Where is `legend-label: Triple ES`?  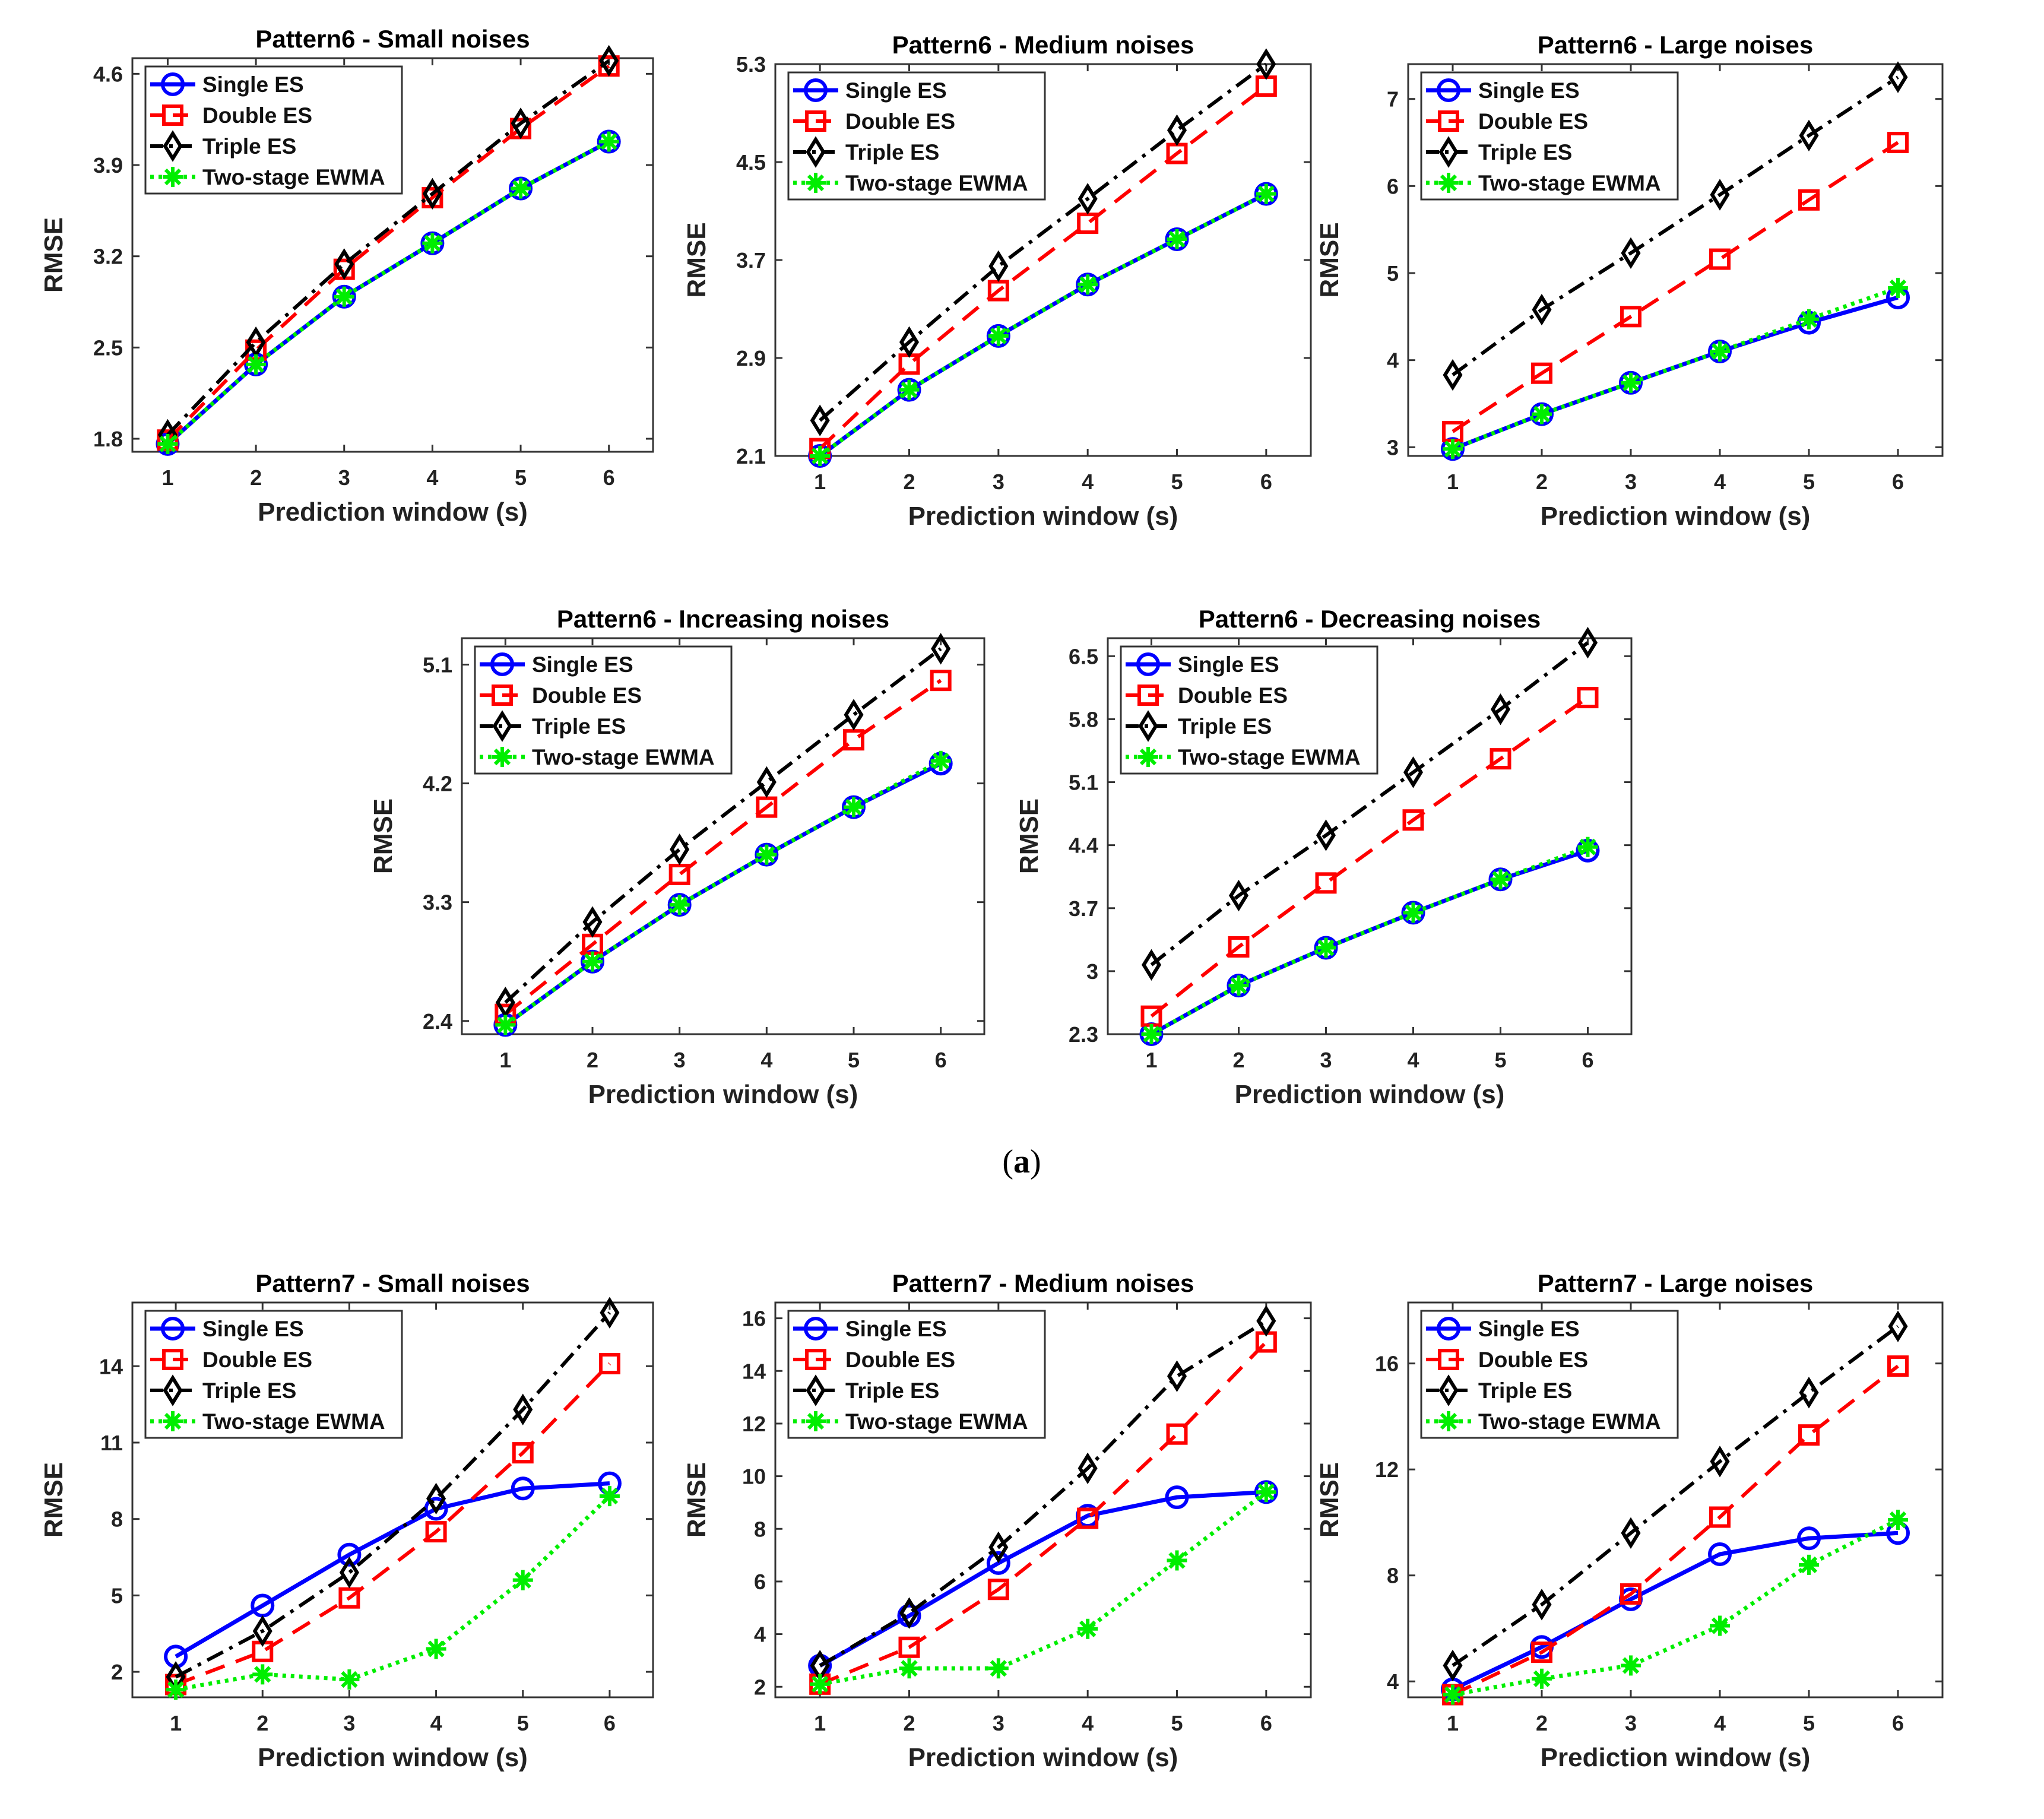
legend-label: Triple ES is located at coordinates (1525, 152).